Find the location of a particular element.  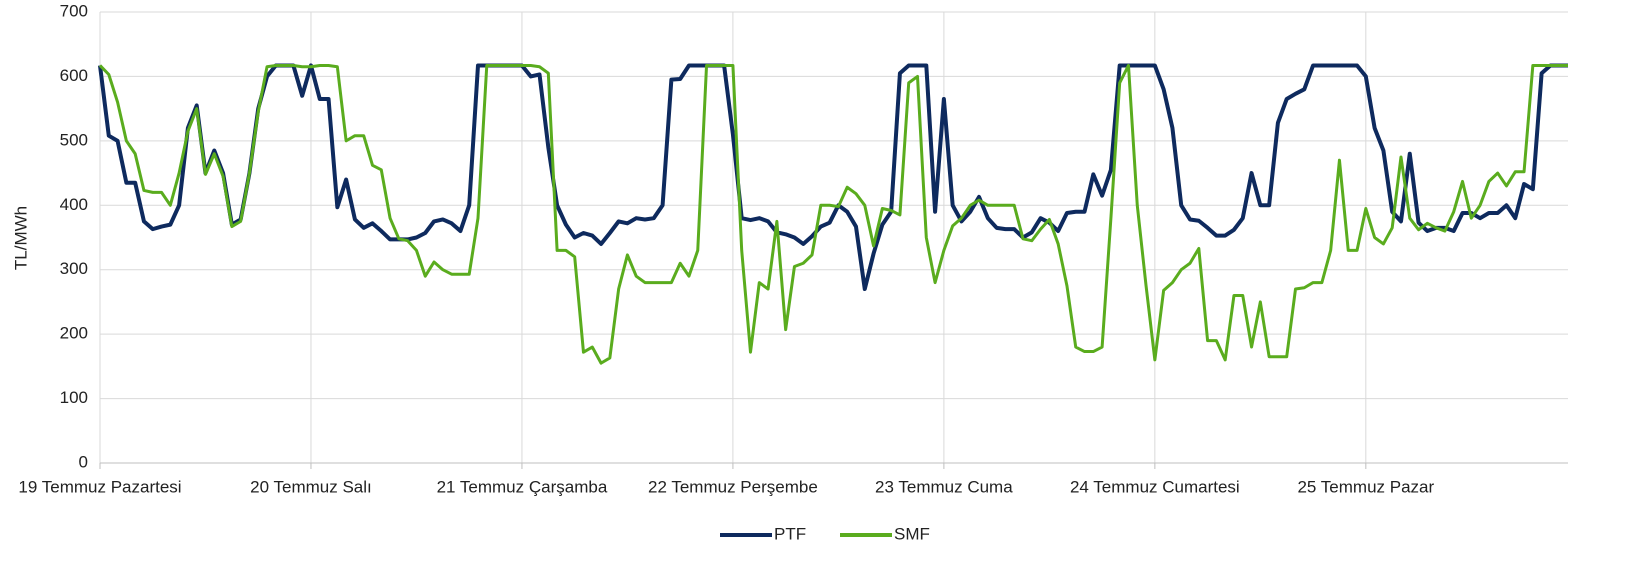

x-tick-label: 20 Temmuz Salı is located at coordinates (311, 486).